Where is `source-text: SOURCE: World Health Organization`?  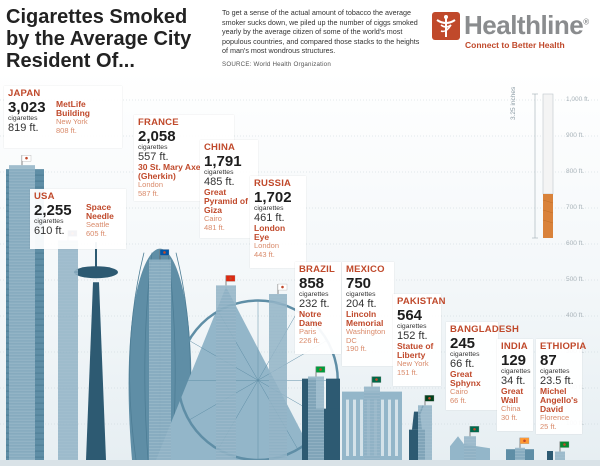 source-text: SOURCE: World Health Organization is located at coordinates (276, 64).